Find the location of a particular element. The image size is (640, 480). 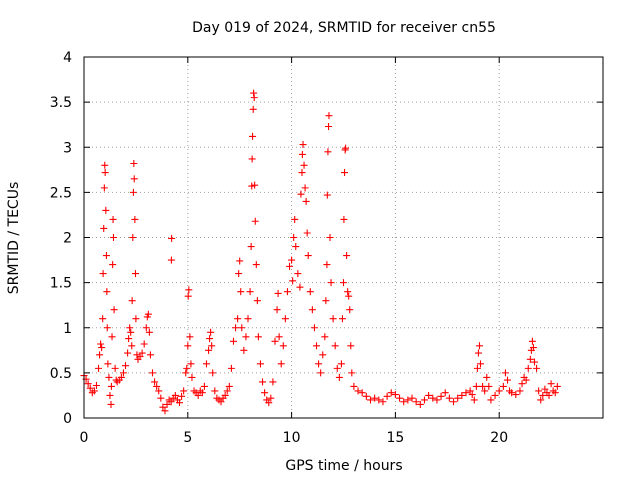

y-tick-label: 4 is located at coordinates (67, 58).